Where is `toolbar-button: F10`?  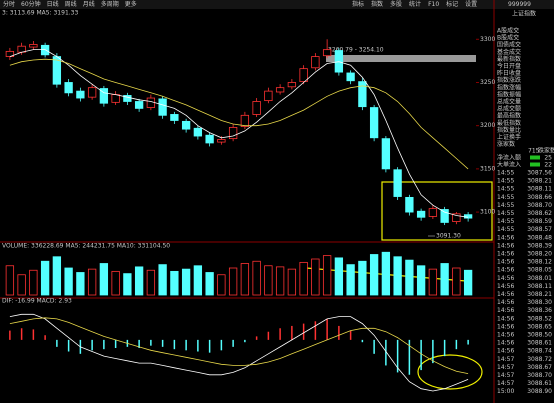
toolbar-button: F10 is located at coordinates (433, 4).